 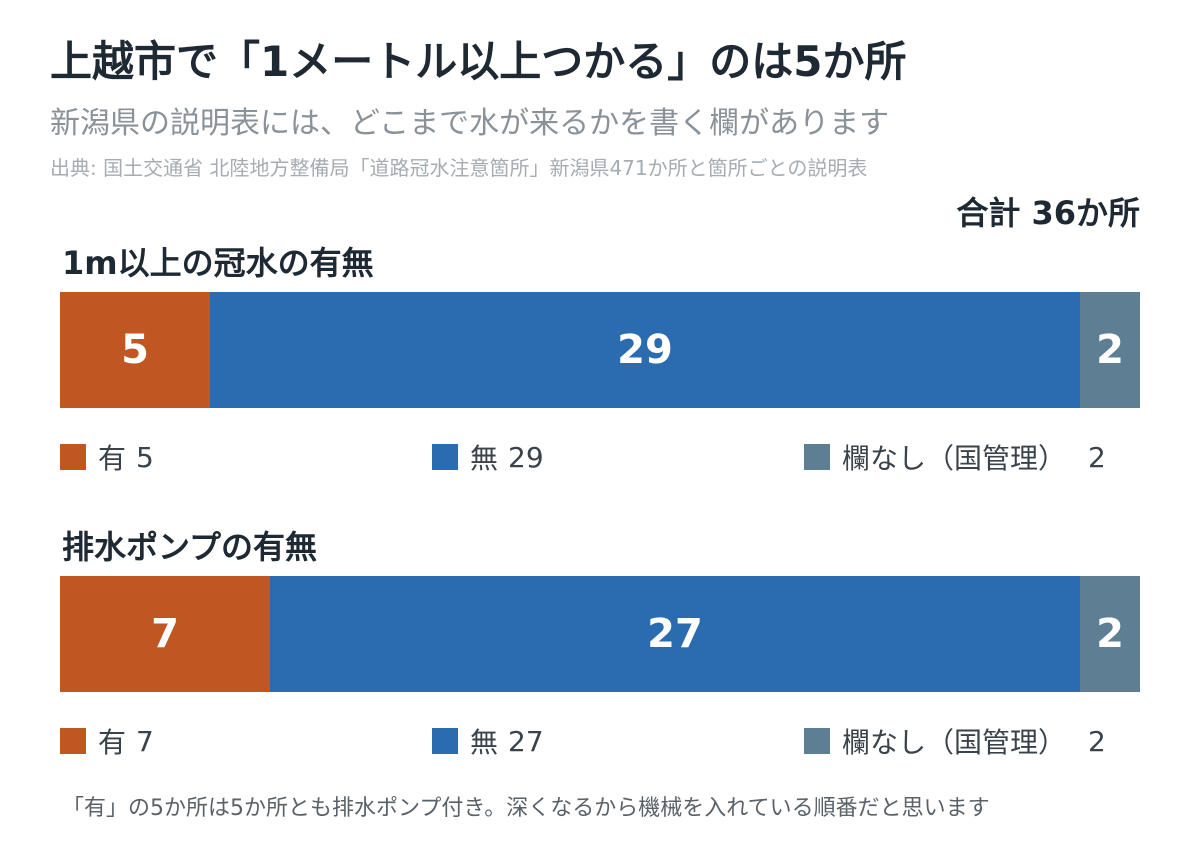 I want to click on legend-drain-pump: 有 7 無 27 欄なし（国管理） 2, so click(x=600, y=741).